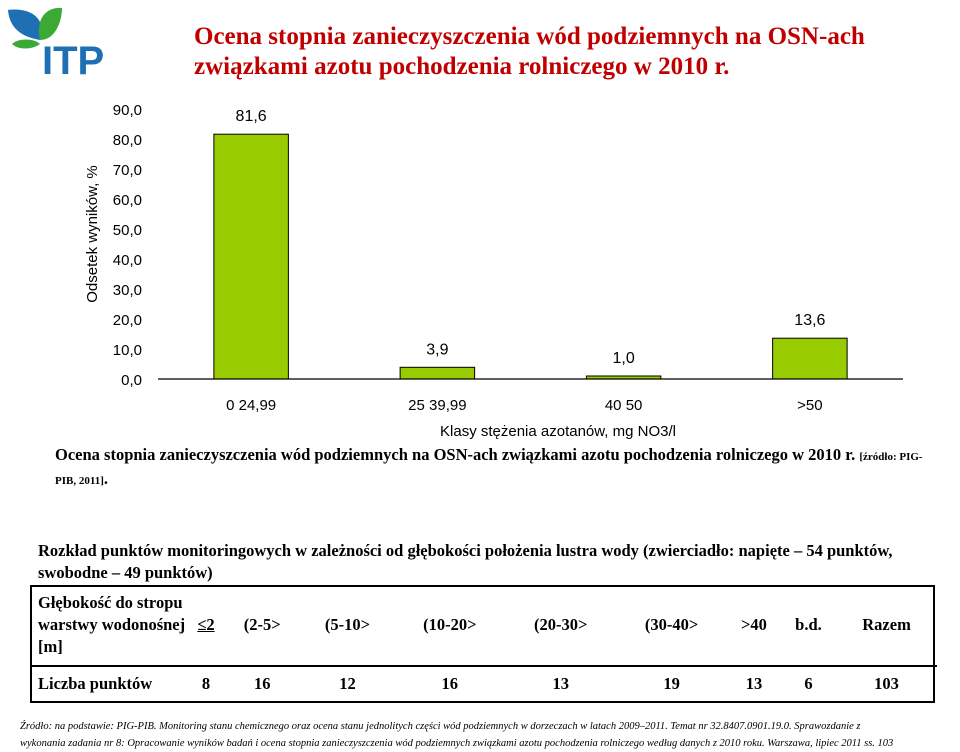 The image size is (960, 752). Describe the element at coordinates (95, 683) in the screenshot. I see `table-row-label: Liczba punktów` at that location.